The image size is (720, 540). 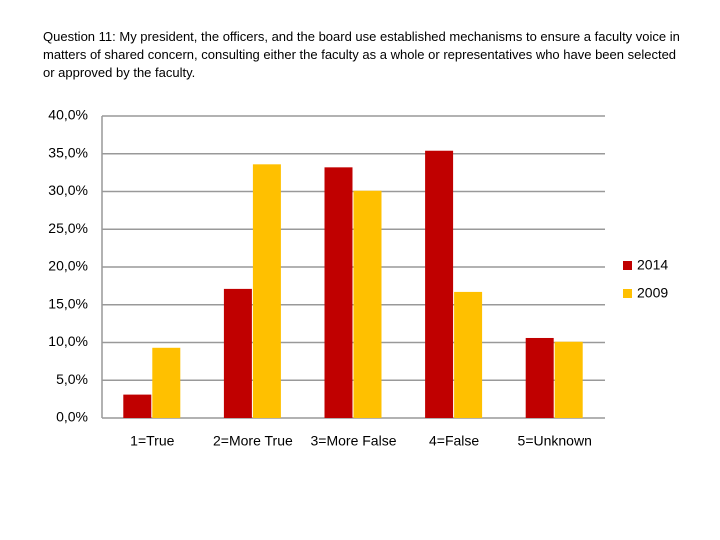 I want to click on x-tick-label: 4=False, so click(x=454, y=441).